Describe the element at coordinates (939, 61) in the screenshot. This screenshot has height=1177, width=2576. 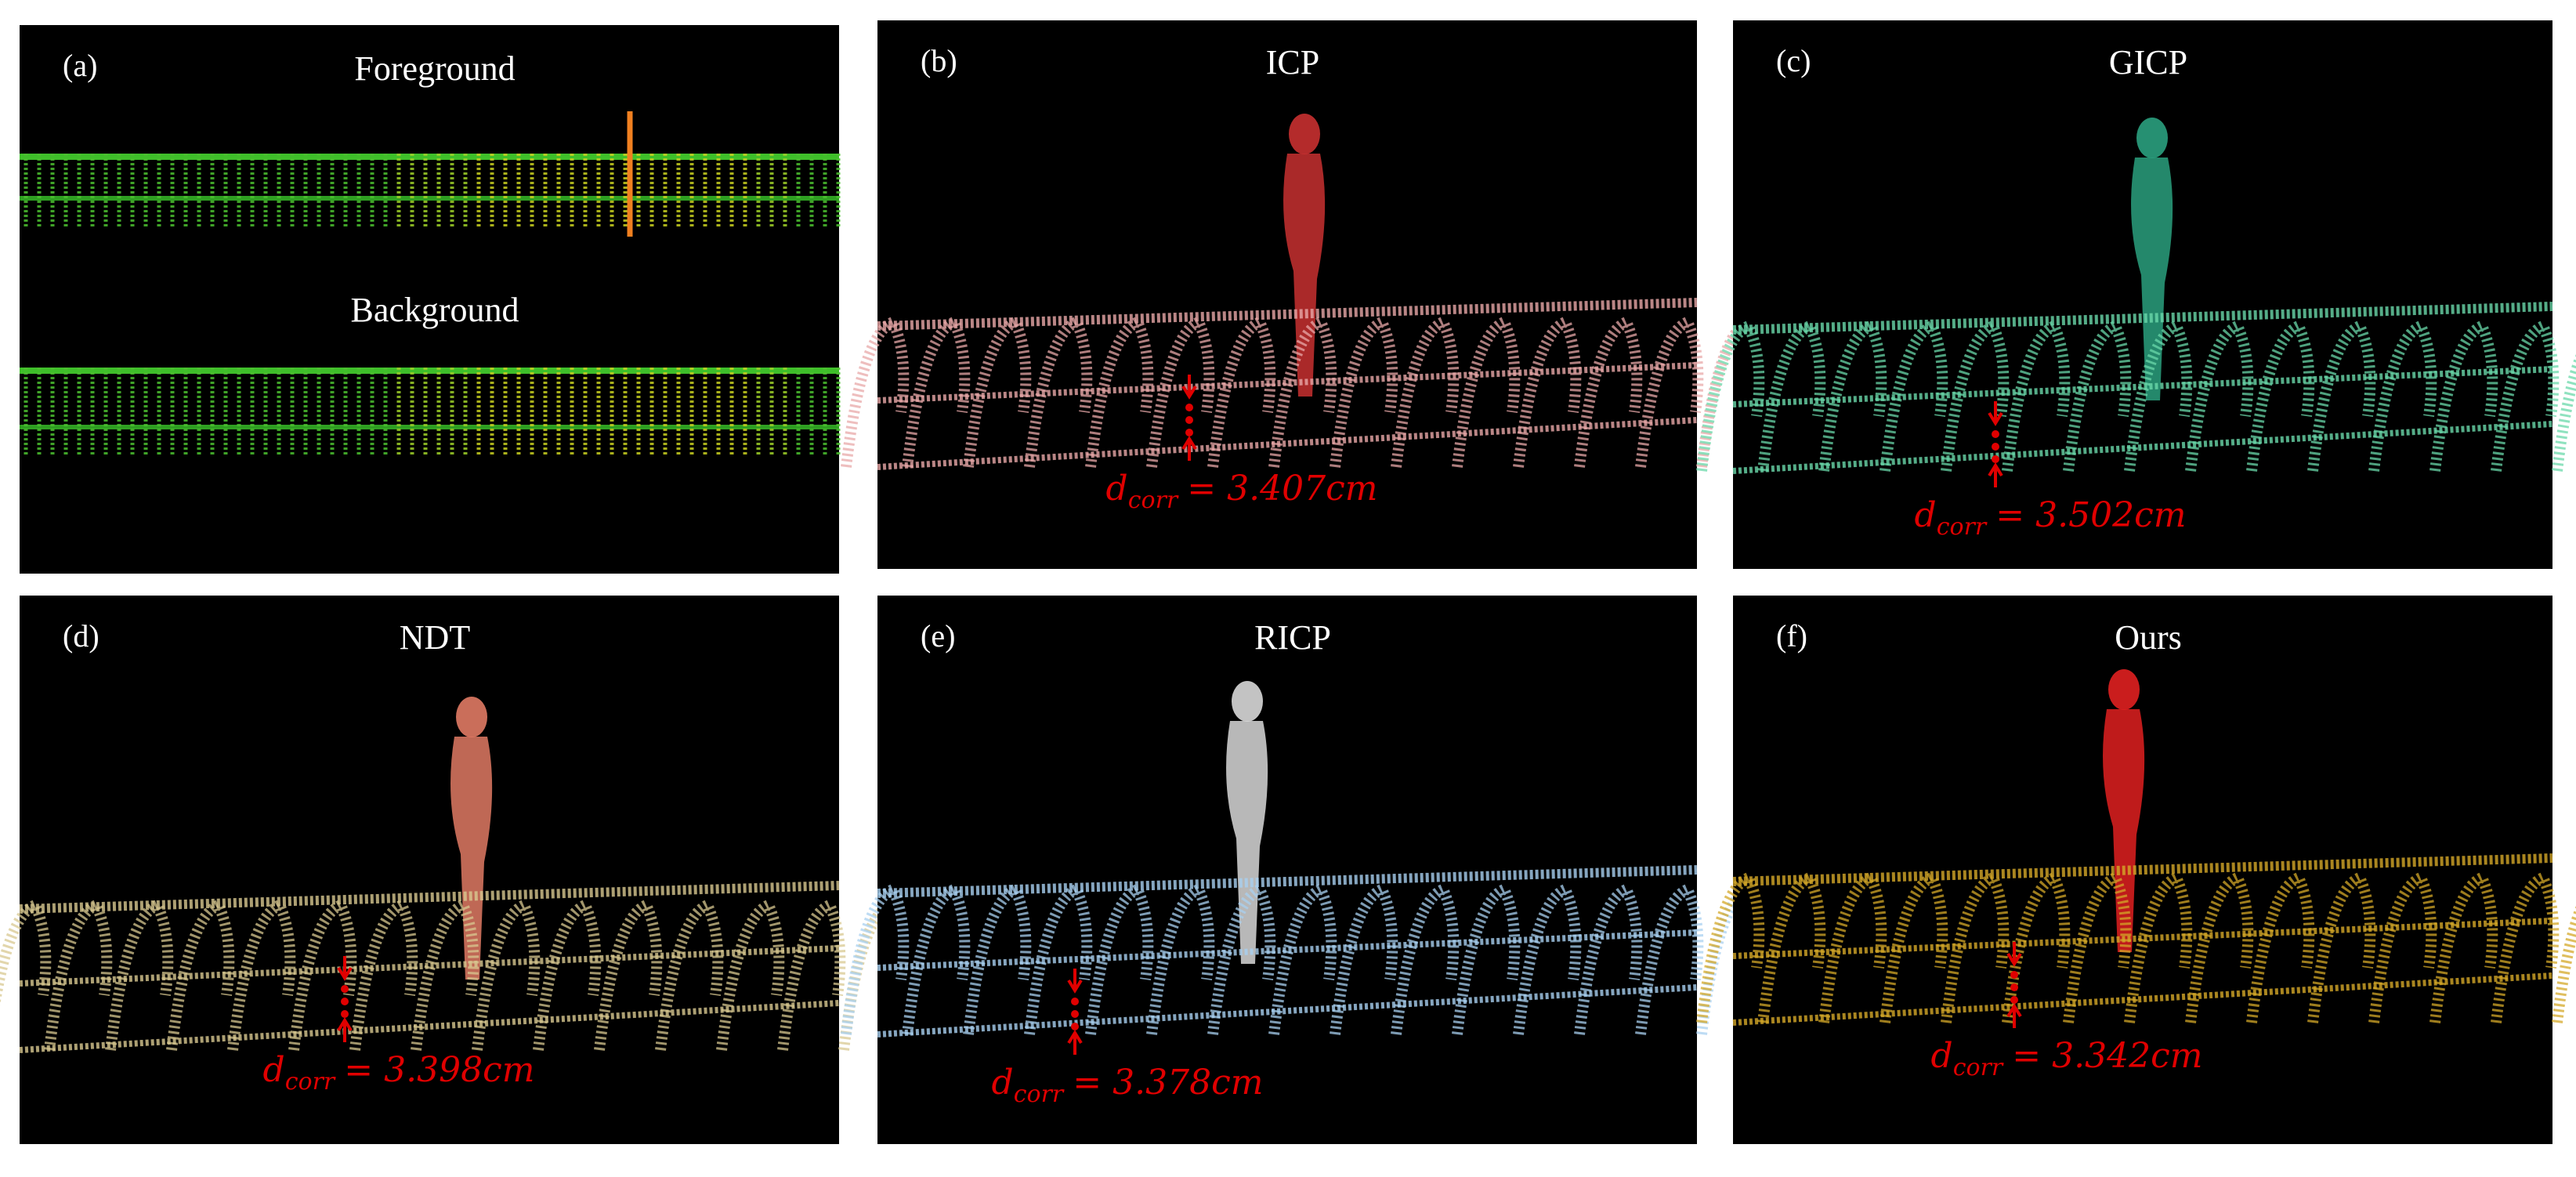
I see `panel-label: (b)` at that location.